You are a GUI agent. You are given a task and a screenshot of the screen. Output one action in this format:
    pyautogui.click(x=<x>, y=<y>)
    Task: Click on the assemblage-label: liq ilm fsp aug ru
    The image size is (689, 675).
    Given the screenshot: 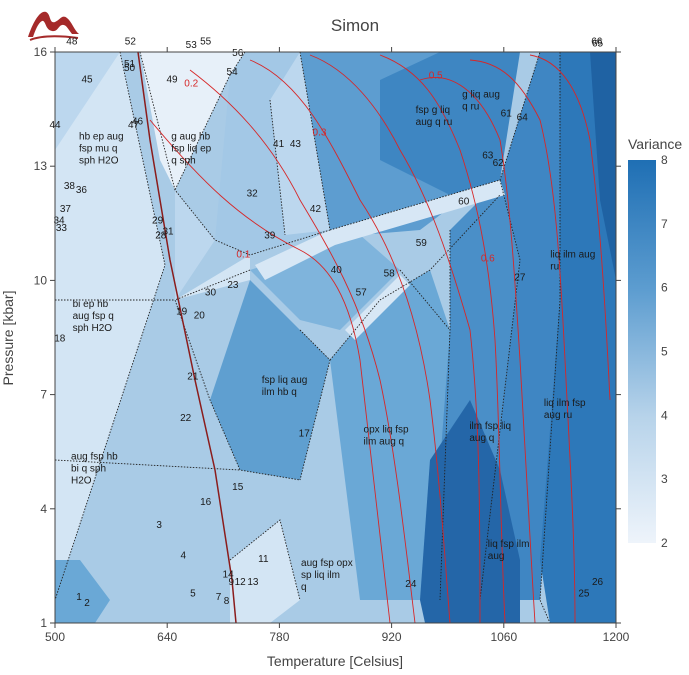 What is the action you would take?
    pyautogui.click(x=565, y=409)
    